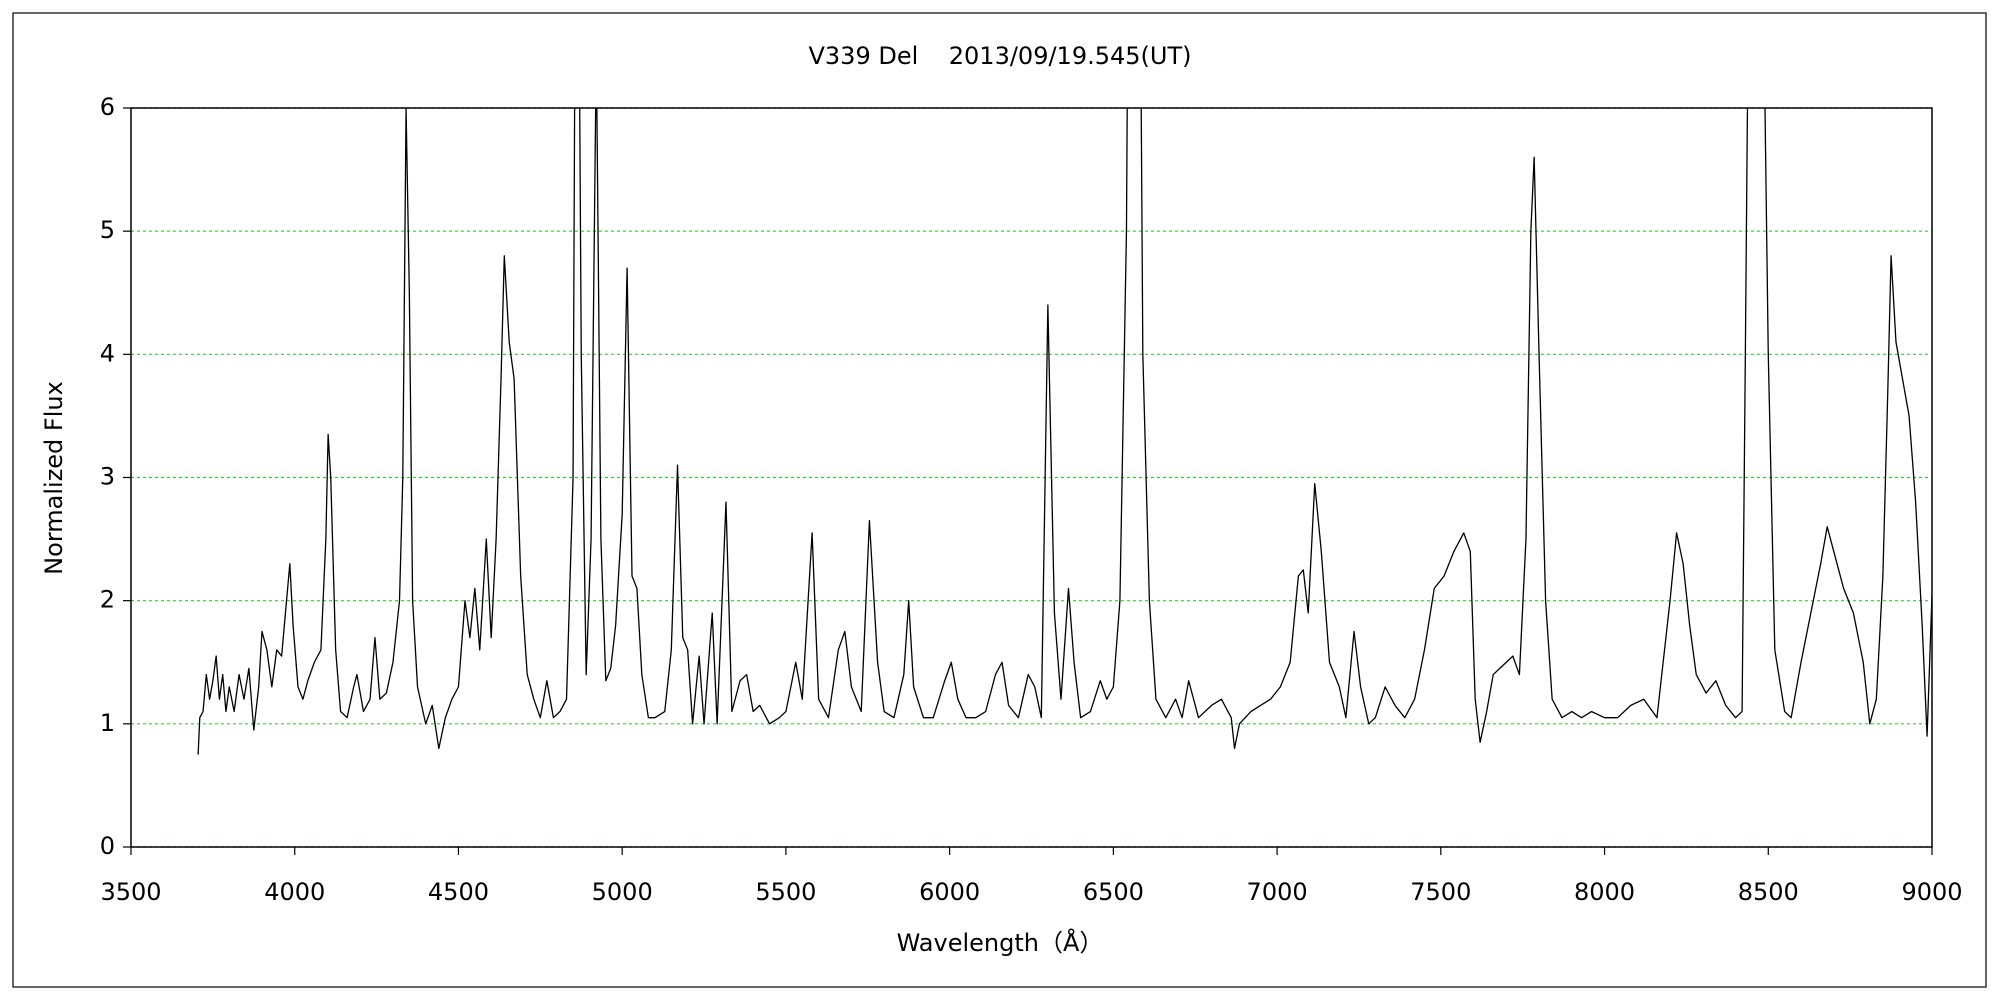  I want to click on y-tick-label: 4, so click(107, 353).